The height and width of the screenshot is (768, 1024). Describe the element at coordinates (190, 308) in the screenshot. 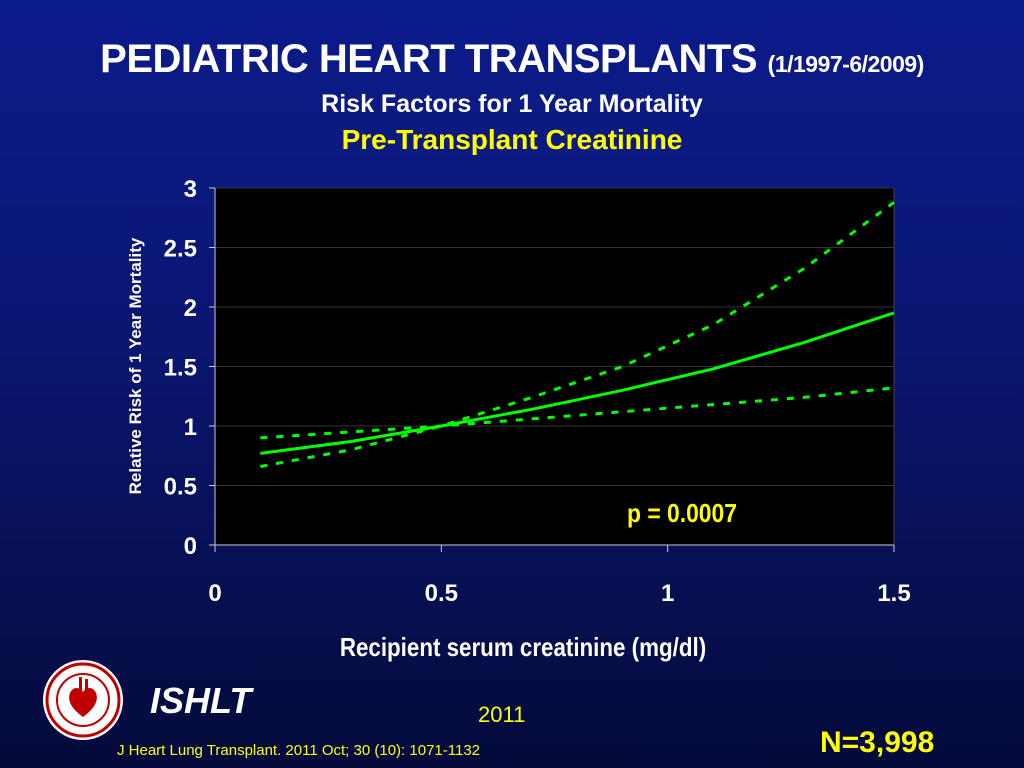

I see `y-tick-label: 2` at that location.